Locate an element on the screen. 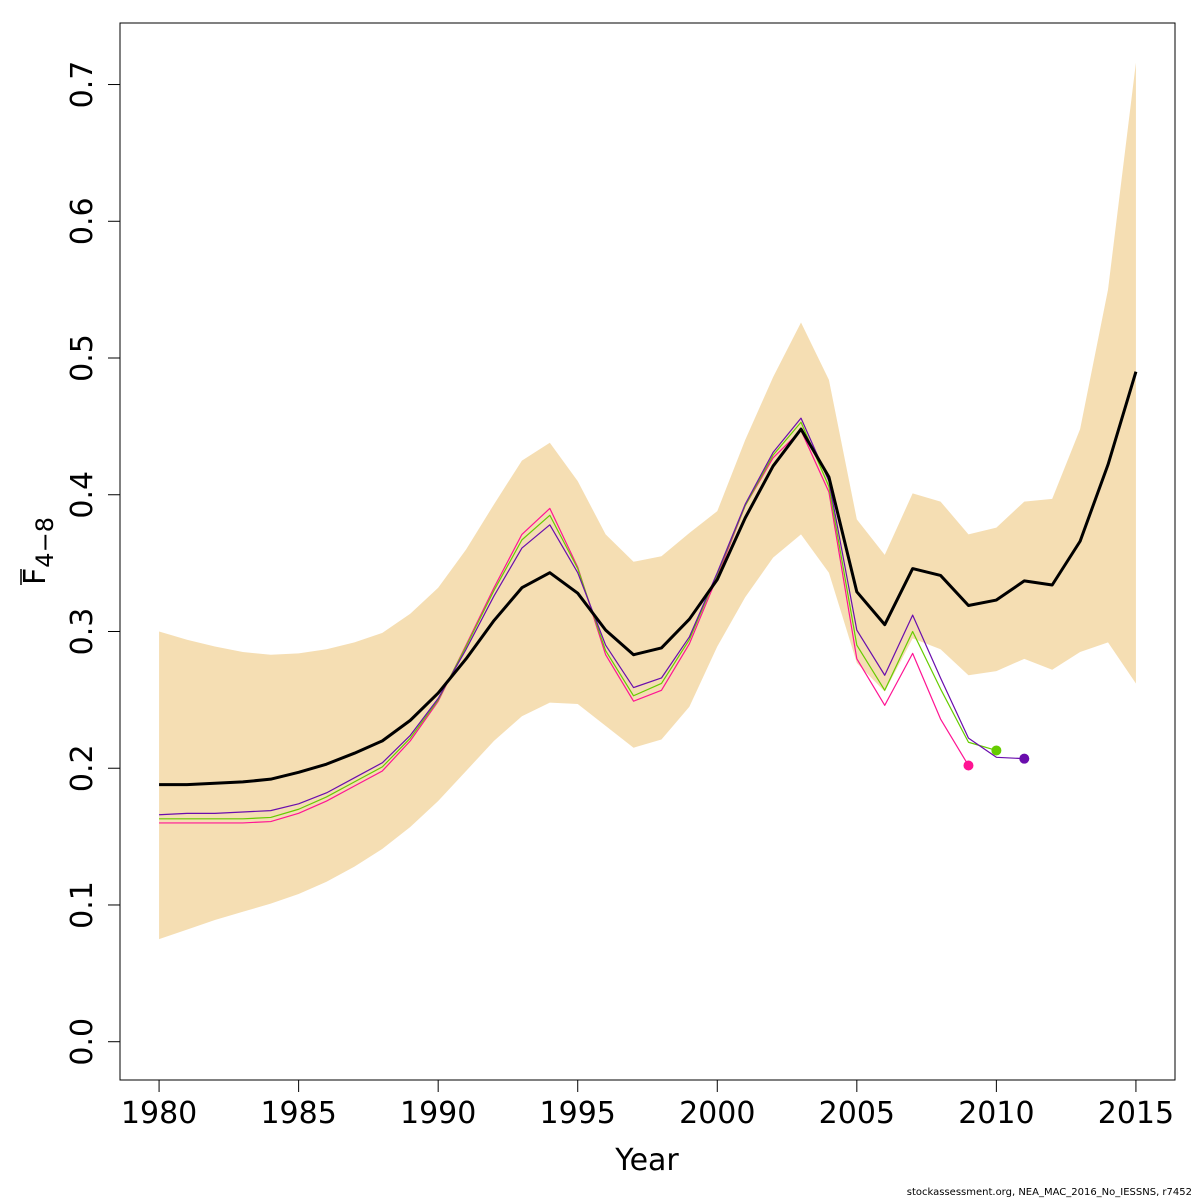 The height and width of the screenshot is (1200, 1200). x-tick-label: 2005 is located at coordinates (857, 1113).